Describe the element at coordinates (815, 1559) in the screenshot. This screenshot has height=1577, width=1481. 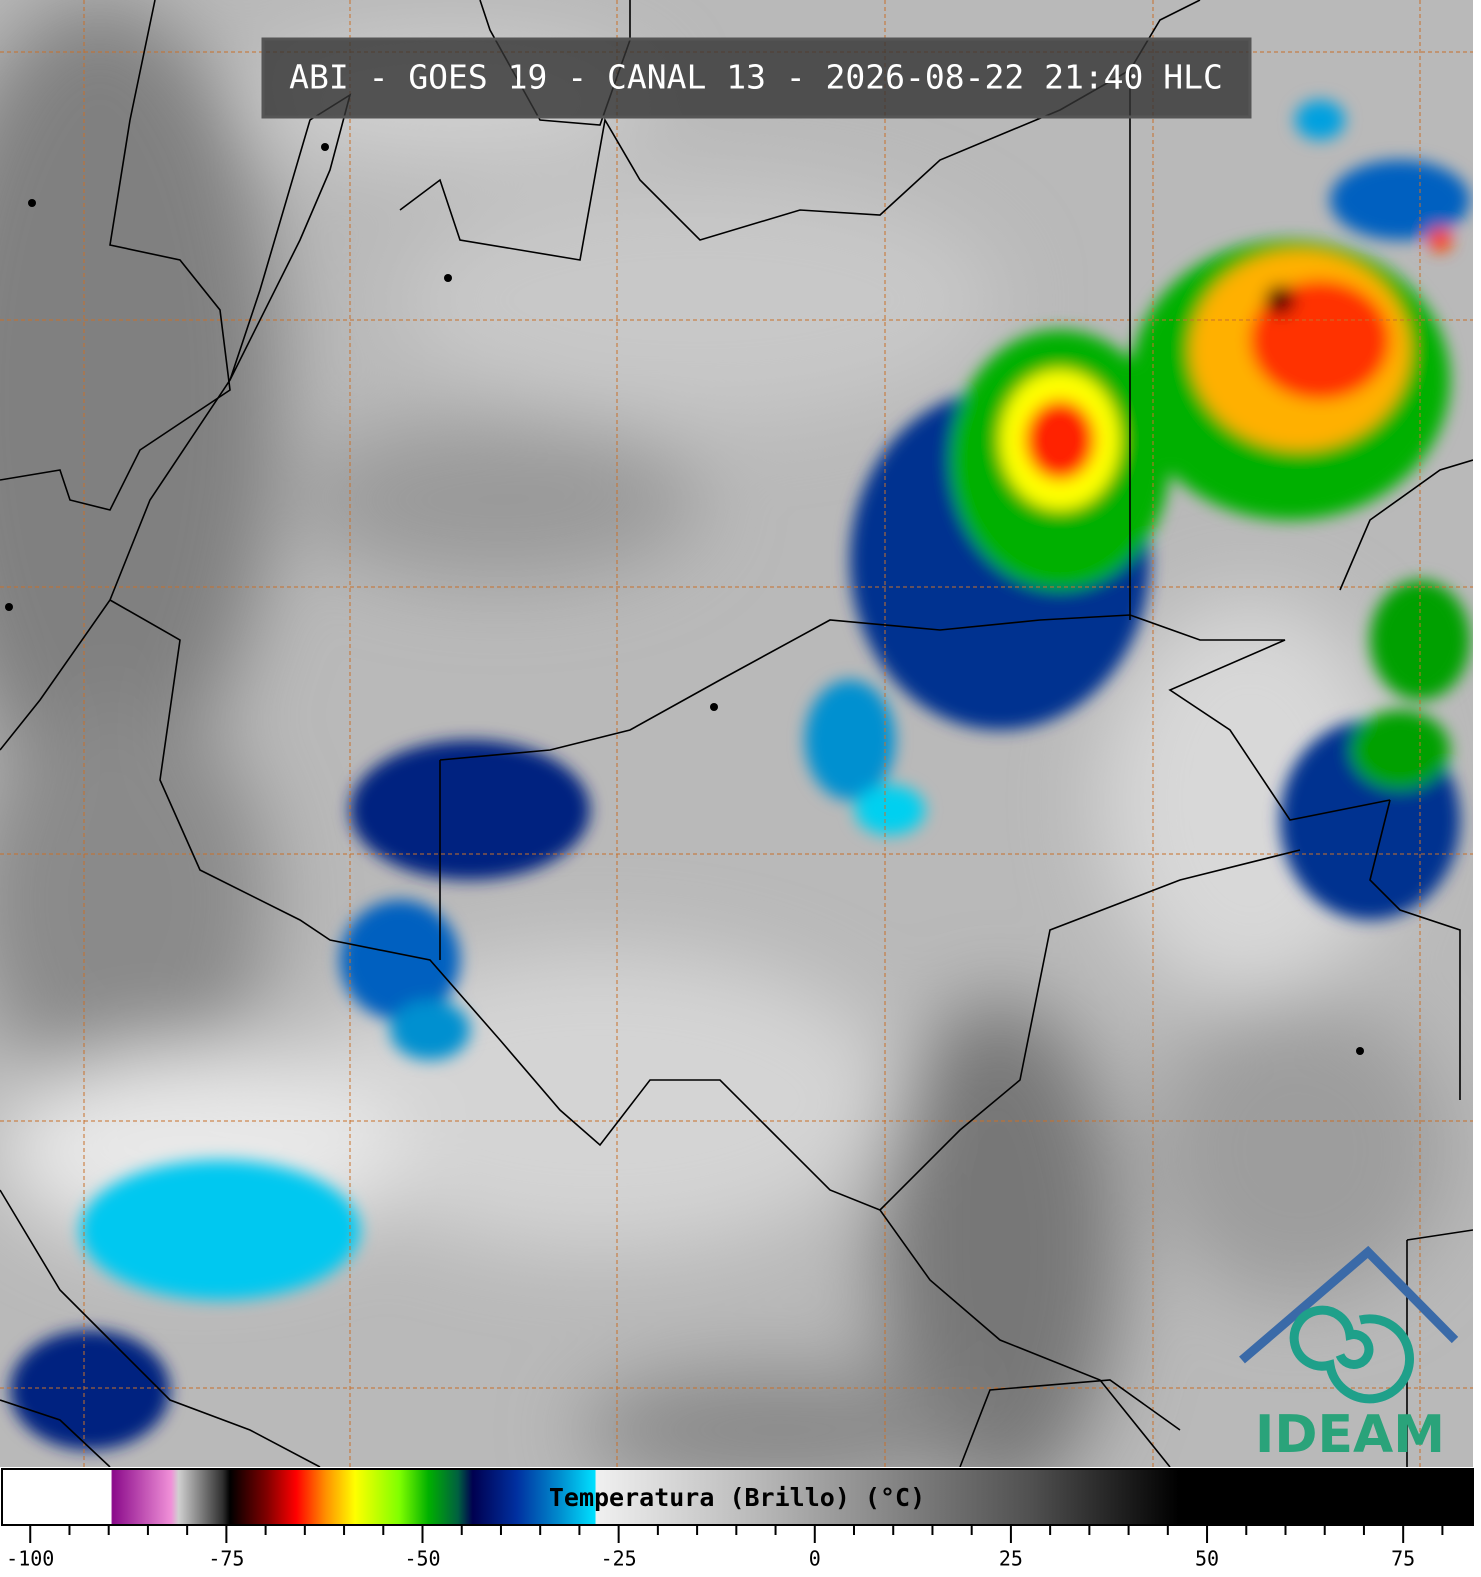
I see `tick-label: 0` at that location.